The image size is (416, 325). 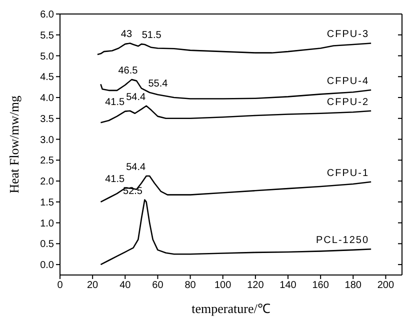 What do you see at coordinates (126, 34) in the screenshot?
I see `annotation: 43` at bounding box center [126, 34].